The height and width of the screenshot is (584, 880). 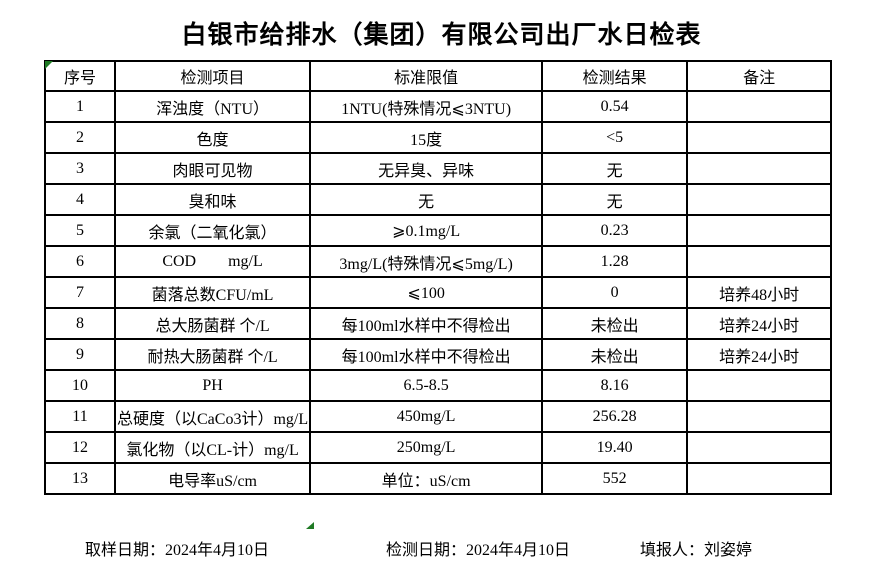 I want to click on result-cell: <5, so click(x=615, y=137).